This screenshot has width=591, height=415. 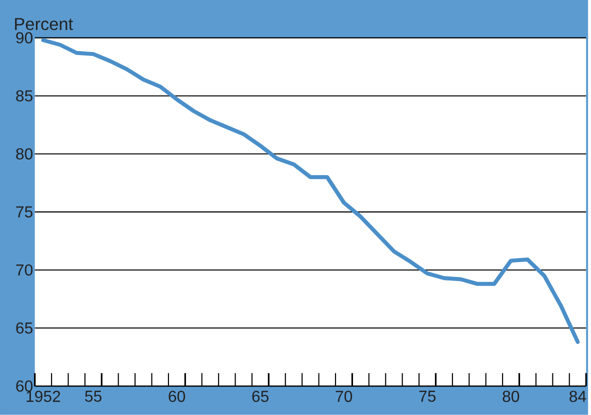 What do you see at coordinates (24, 96) in the screenshot?
I see `y-tick-label: 85` at bounding box center [24, 96].